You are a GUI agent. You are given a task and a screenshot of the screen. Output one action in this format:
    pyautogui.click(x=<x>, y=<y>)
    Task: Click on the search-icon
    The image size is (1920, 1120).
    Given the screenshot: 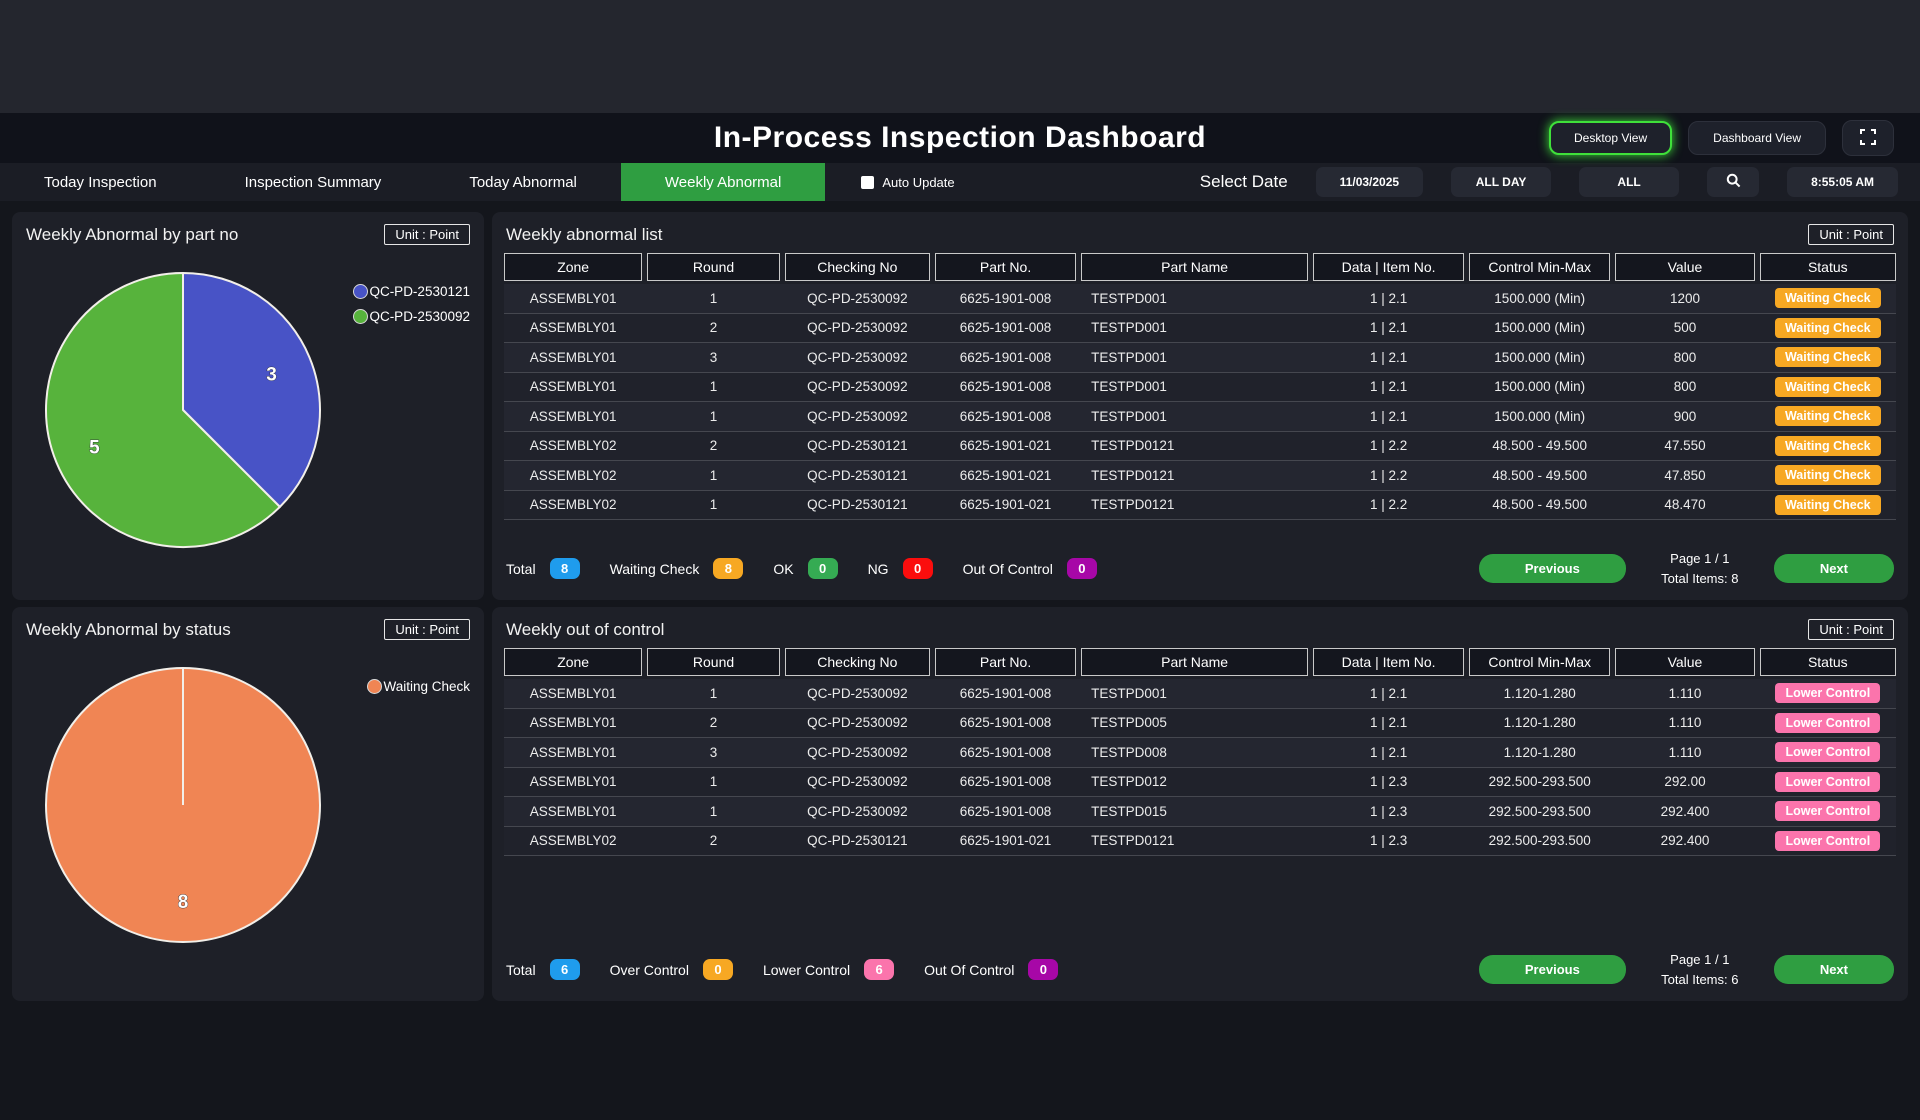 What is the action you would take?
    pyautogui.click(x=1733, y=182)
    